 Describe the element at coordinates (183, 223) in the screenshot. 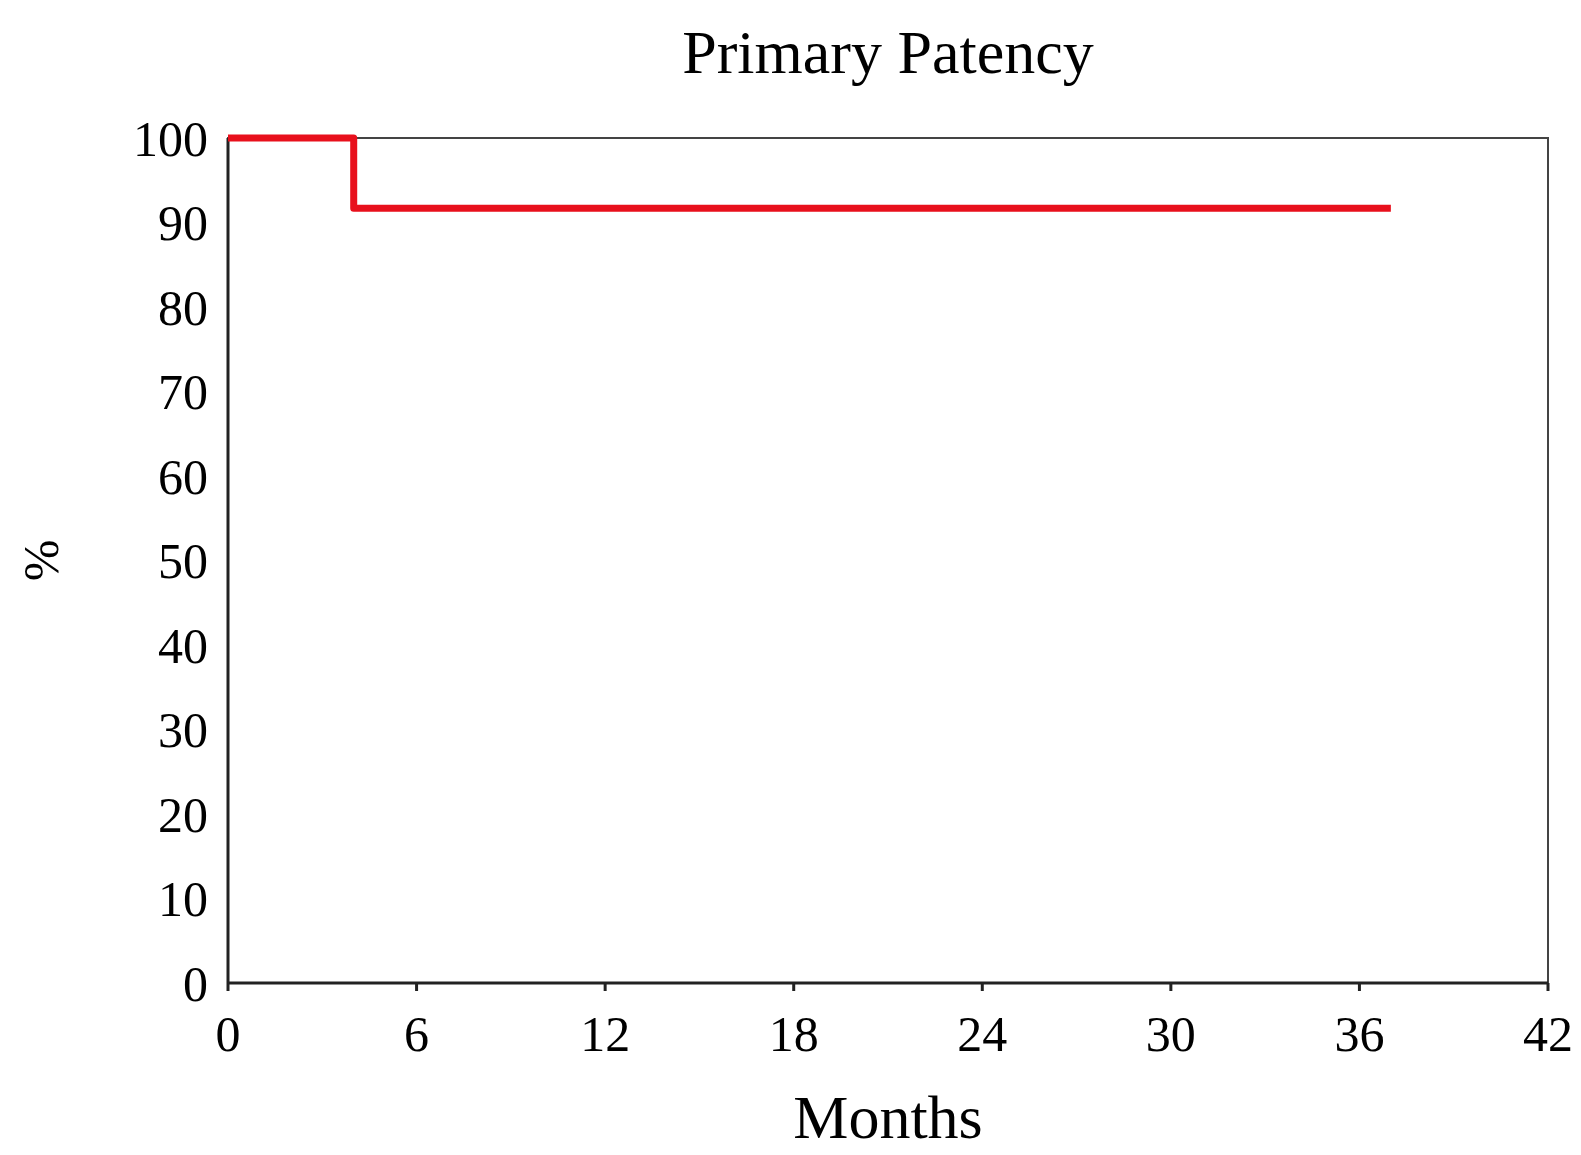

I see `y-tick-label: 90` at that location.